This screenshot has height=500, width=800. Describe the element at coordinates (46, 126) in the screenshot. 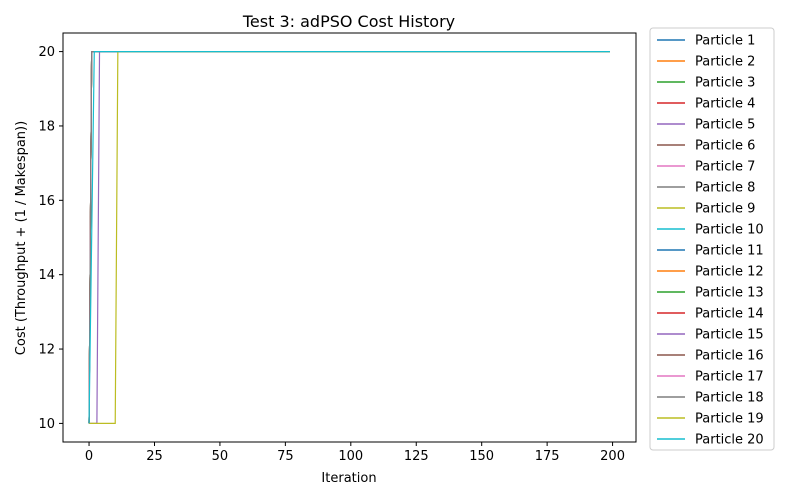

I see `y-tick-label: 18` at that location.